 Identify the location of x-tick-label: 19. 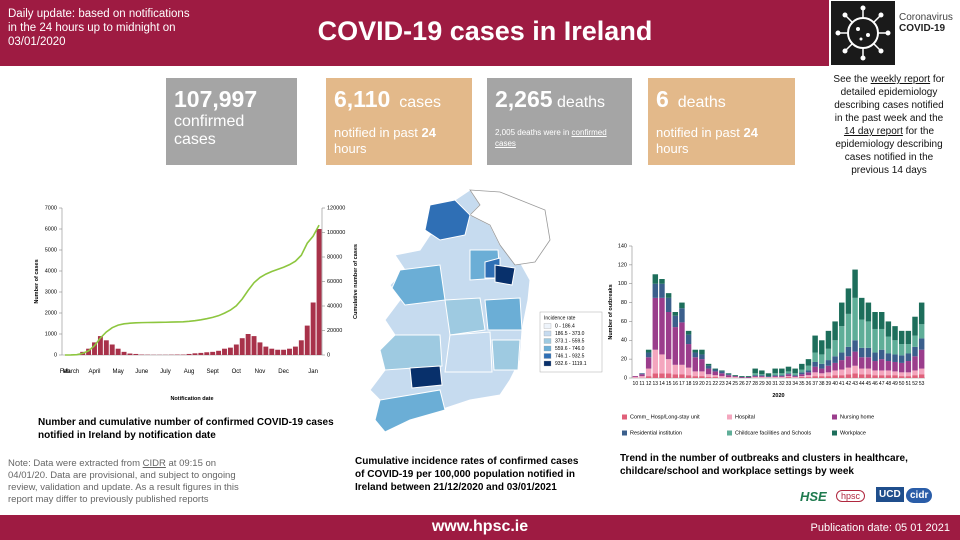
(695, 384).